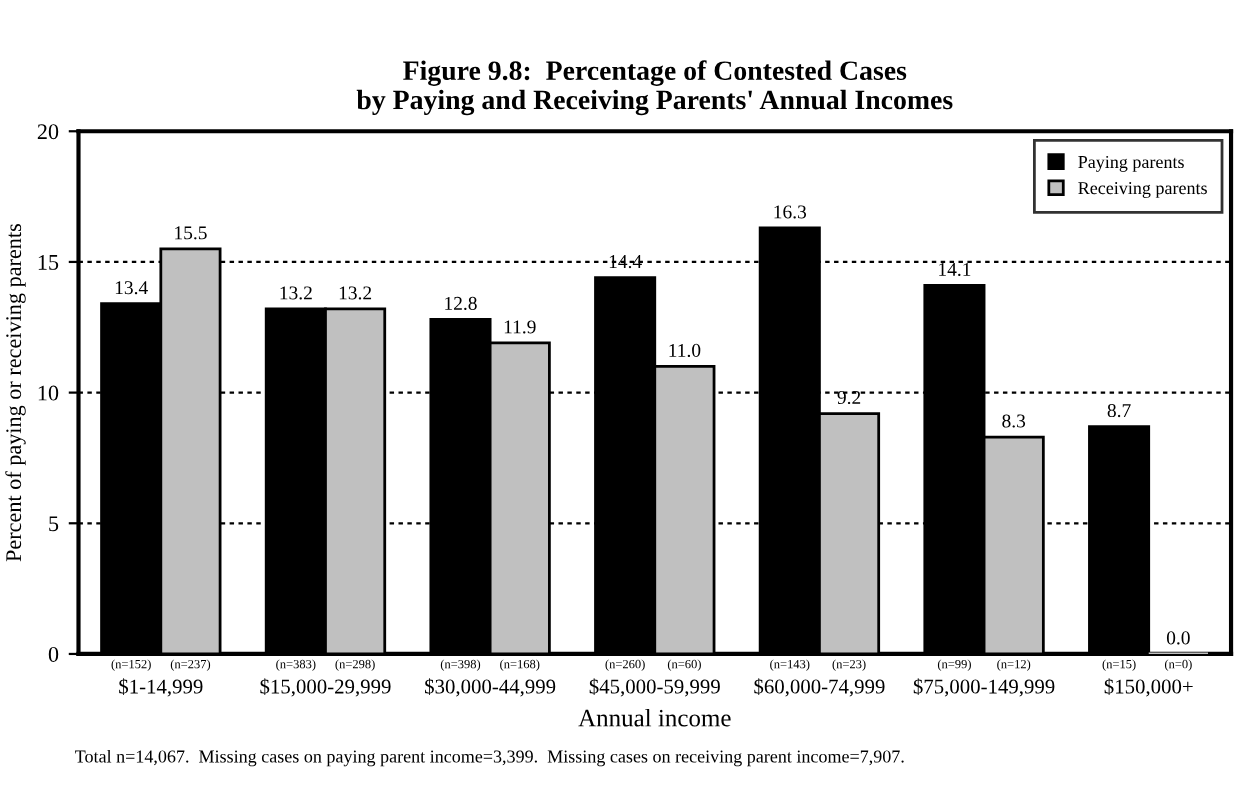 The width and height of the screenshot is (1246, 786). What do you see at coordinates (54, 524) in the screenshot?
I see `y-tick-label: 5` at bounding box center [54, 524].